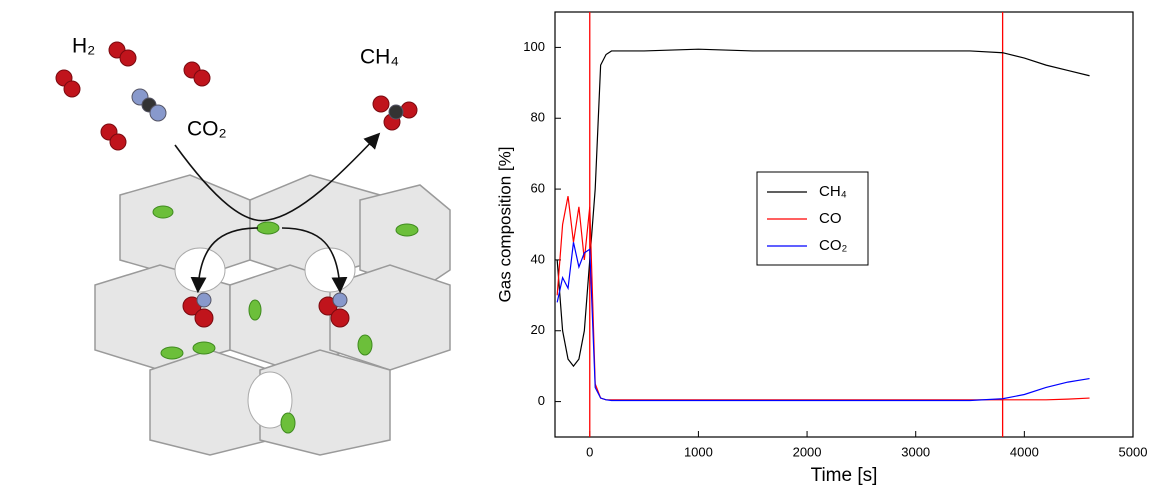  Describe the element at coordinates (538, 258) in the screenshot. I see `y-tick-label: 40` at that location.